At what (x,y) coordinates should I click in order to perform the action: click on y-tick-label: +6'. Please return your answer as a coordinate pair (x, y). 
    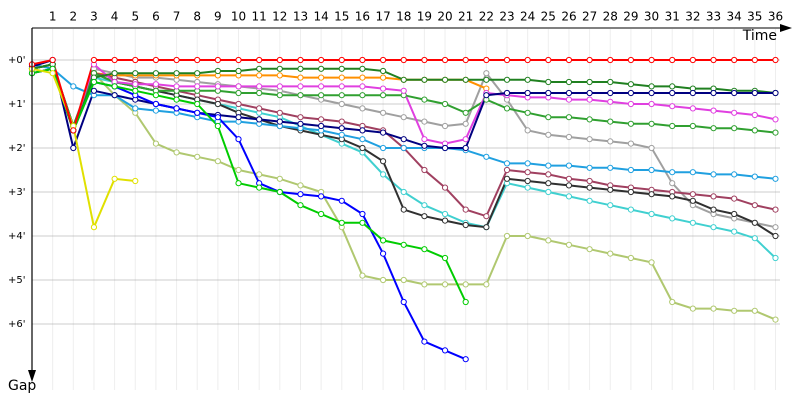
    Looking at the image, I should click on (17, 324).